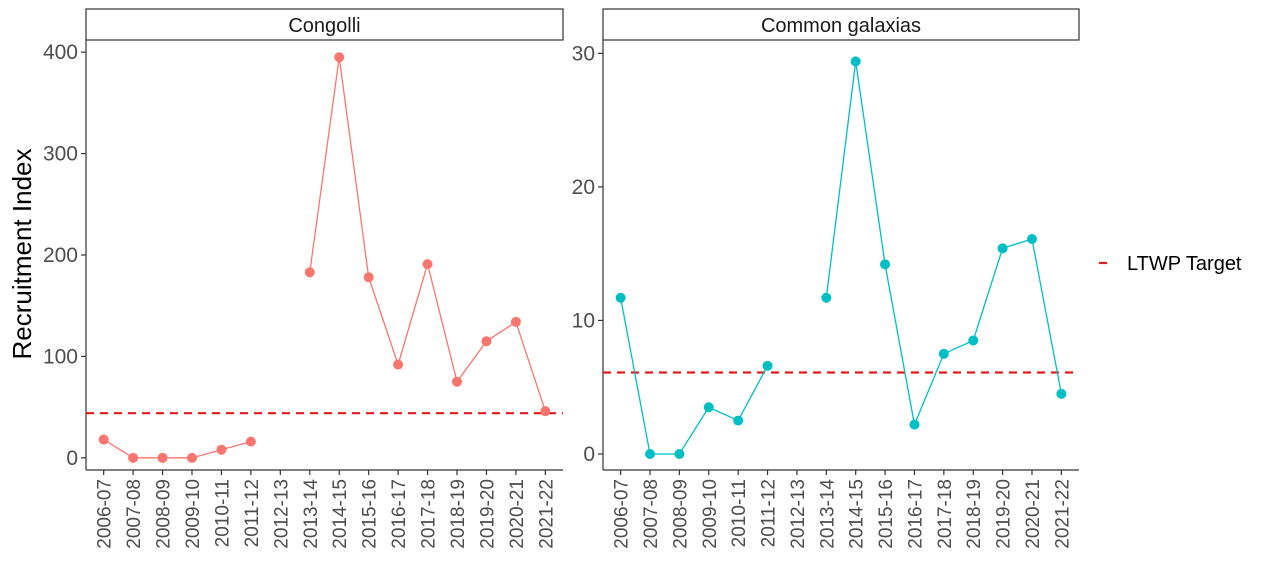 This screenshot has height=565, width=1272. I want to click on y-tick-label: 400, so click(60, 52).